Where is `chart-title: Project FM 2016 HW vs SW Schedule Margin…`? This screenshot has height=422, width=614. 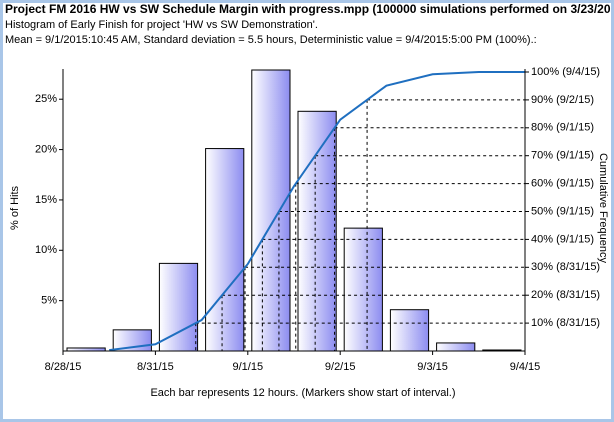
chart-title: Project FM 2016 HW vs SW Schedule Margin… is located at coordinates (308, 9).